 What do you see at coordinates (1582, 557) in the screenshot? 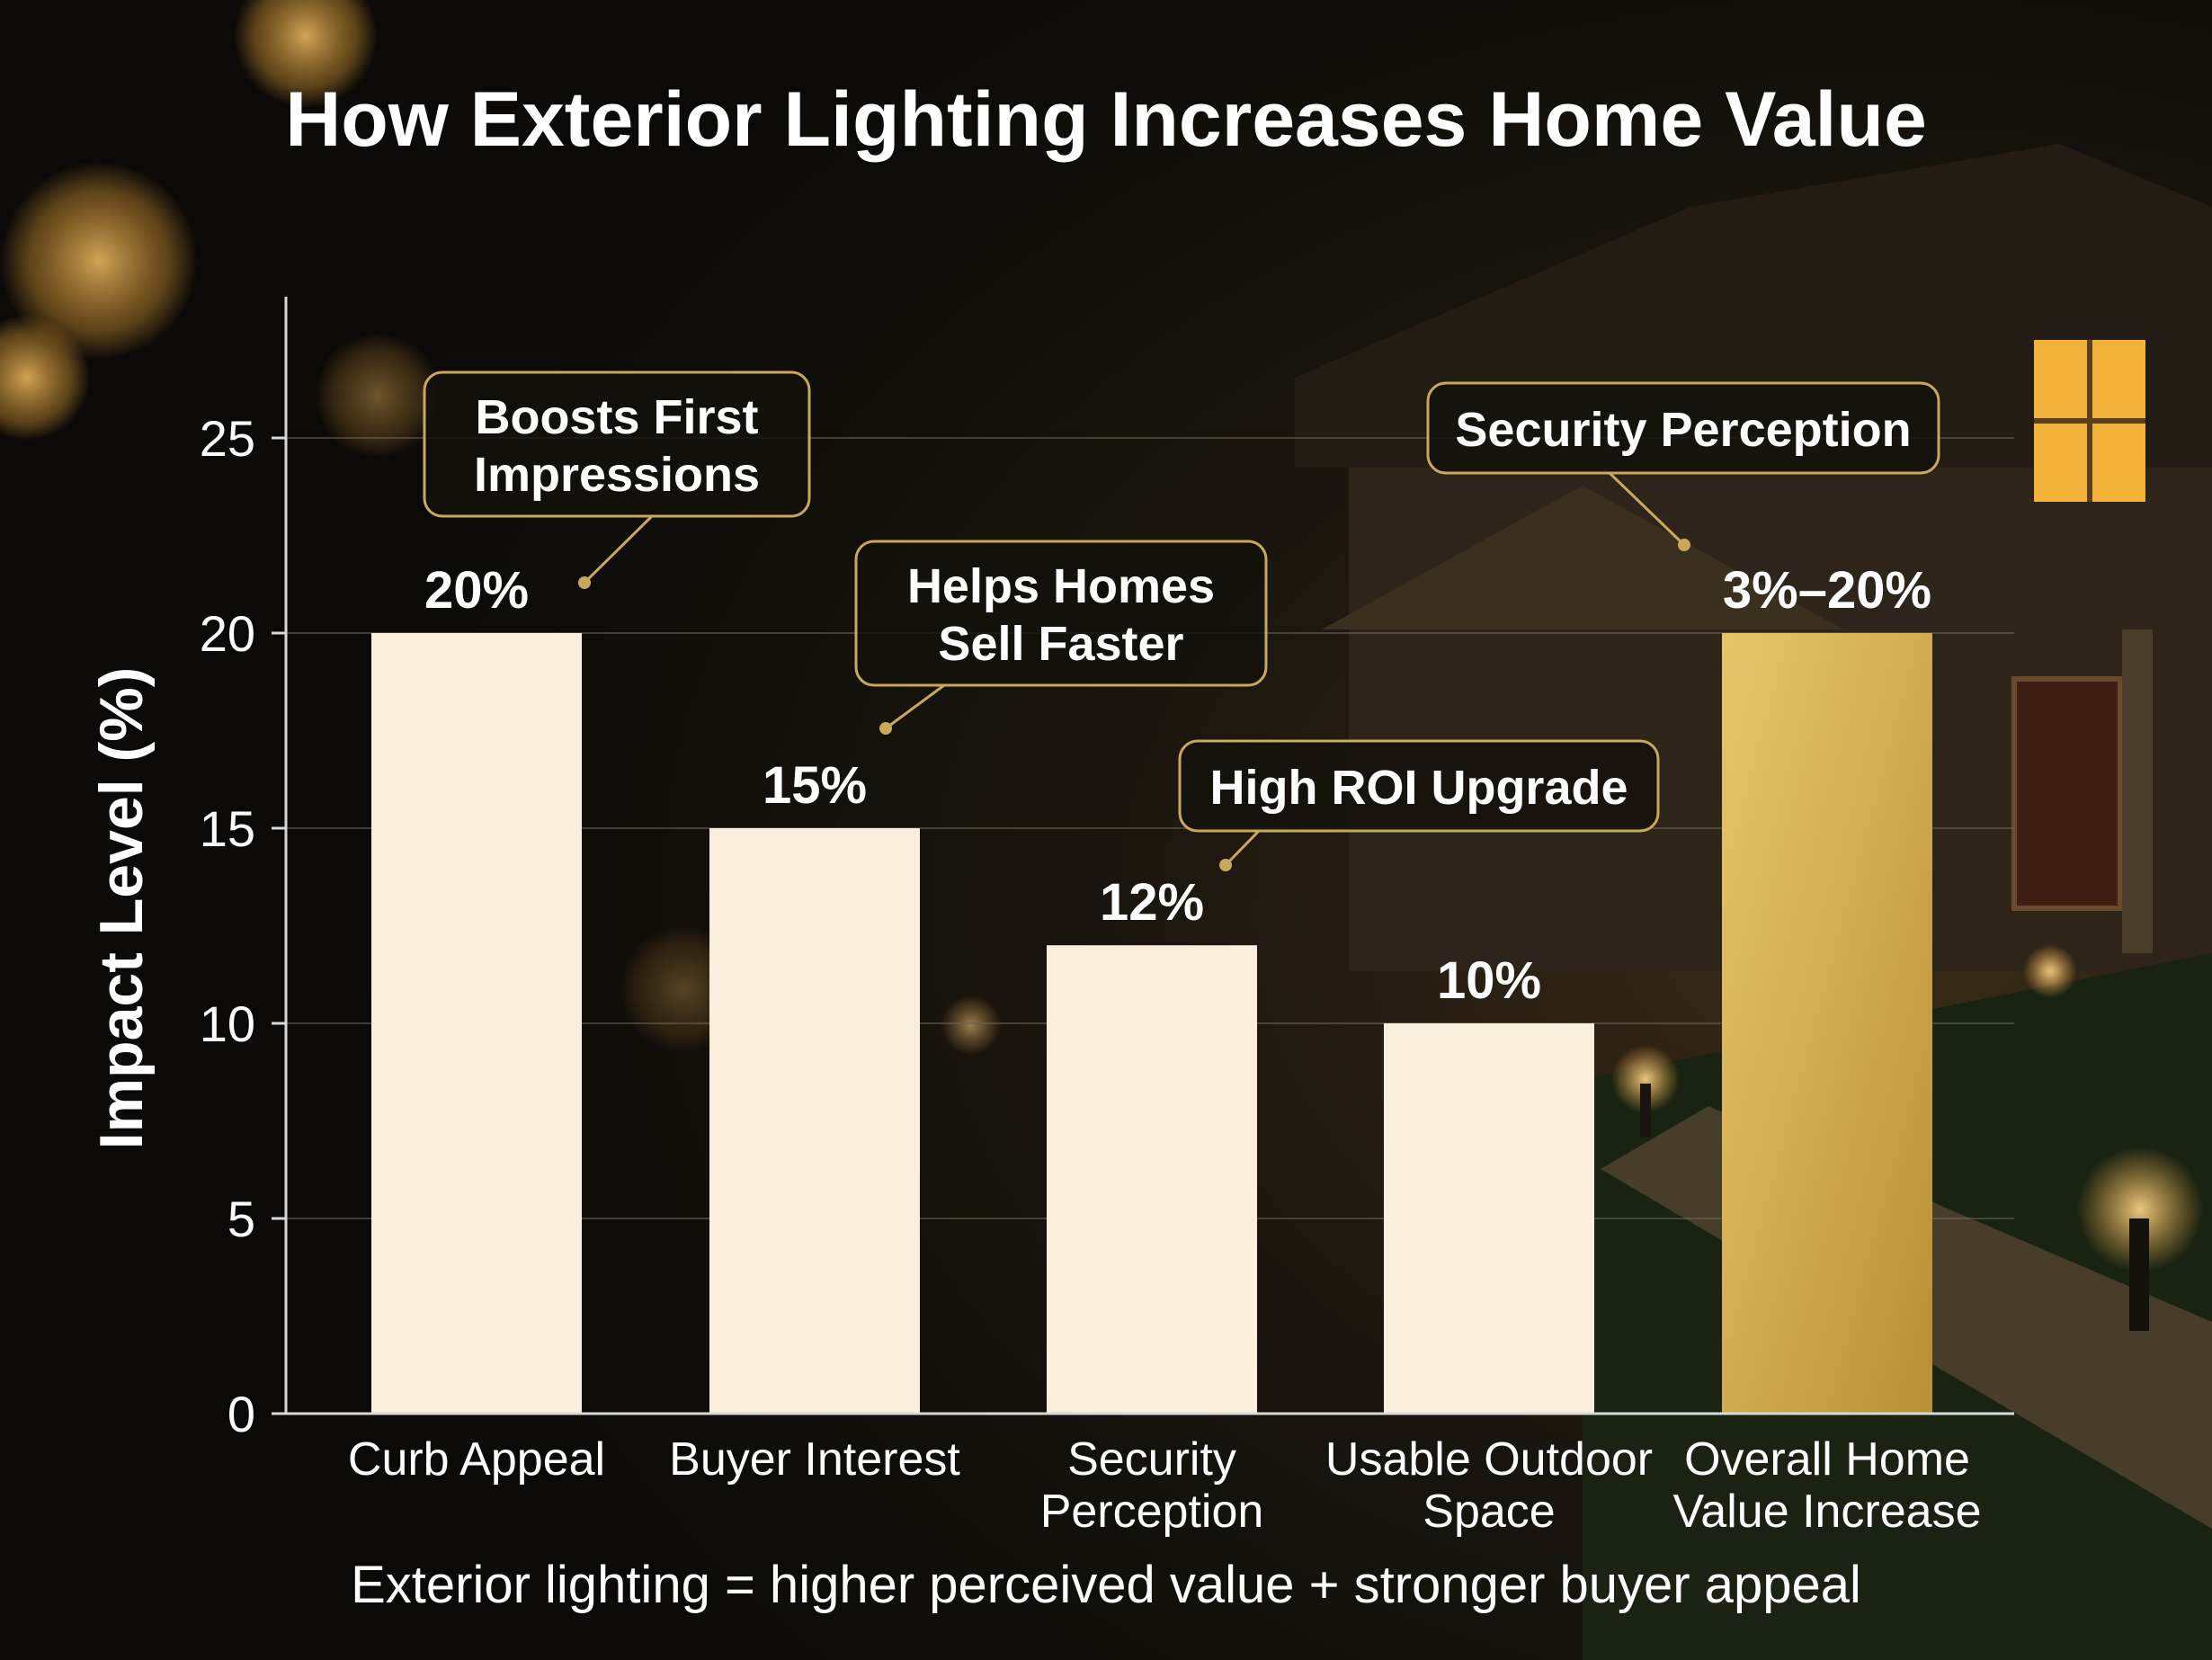
I see `porch-roof` at bounding box center [1582, 557].